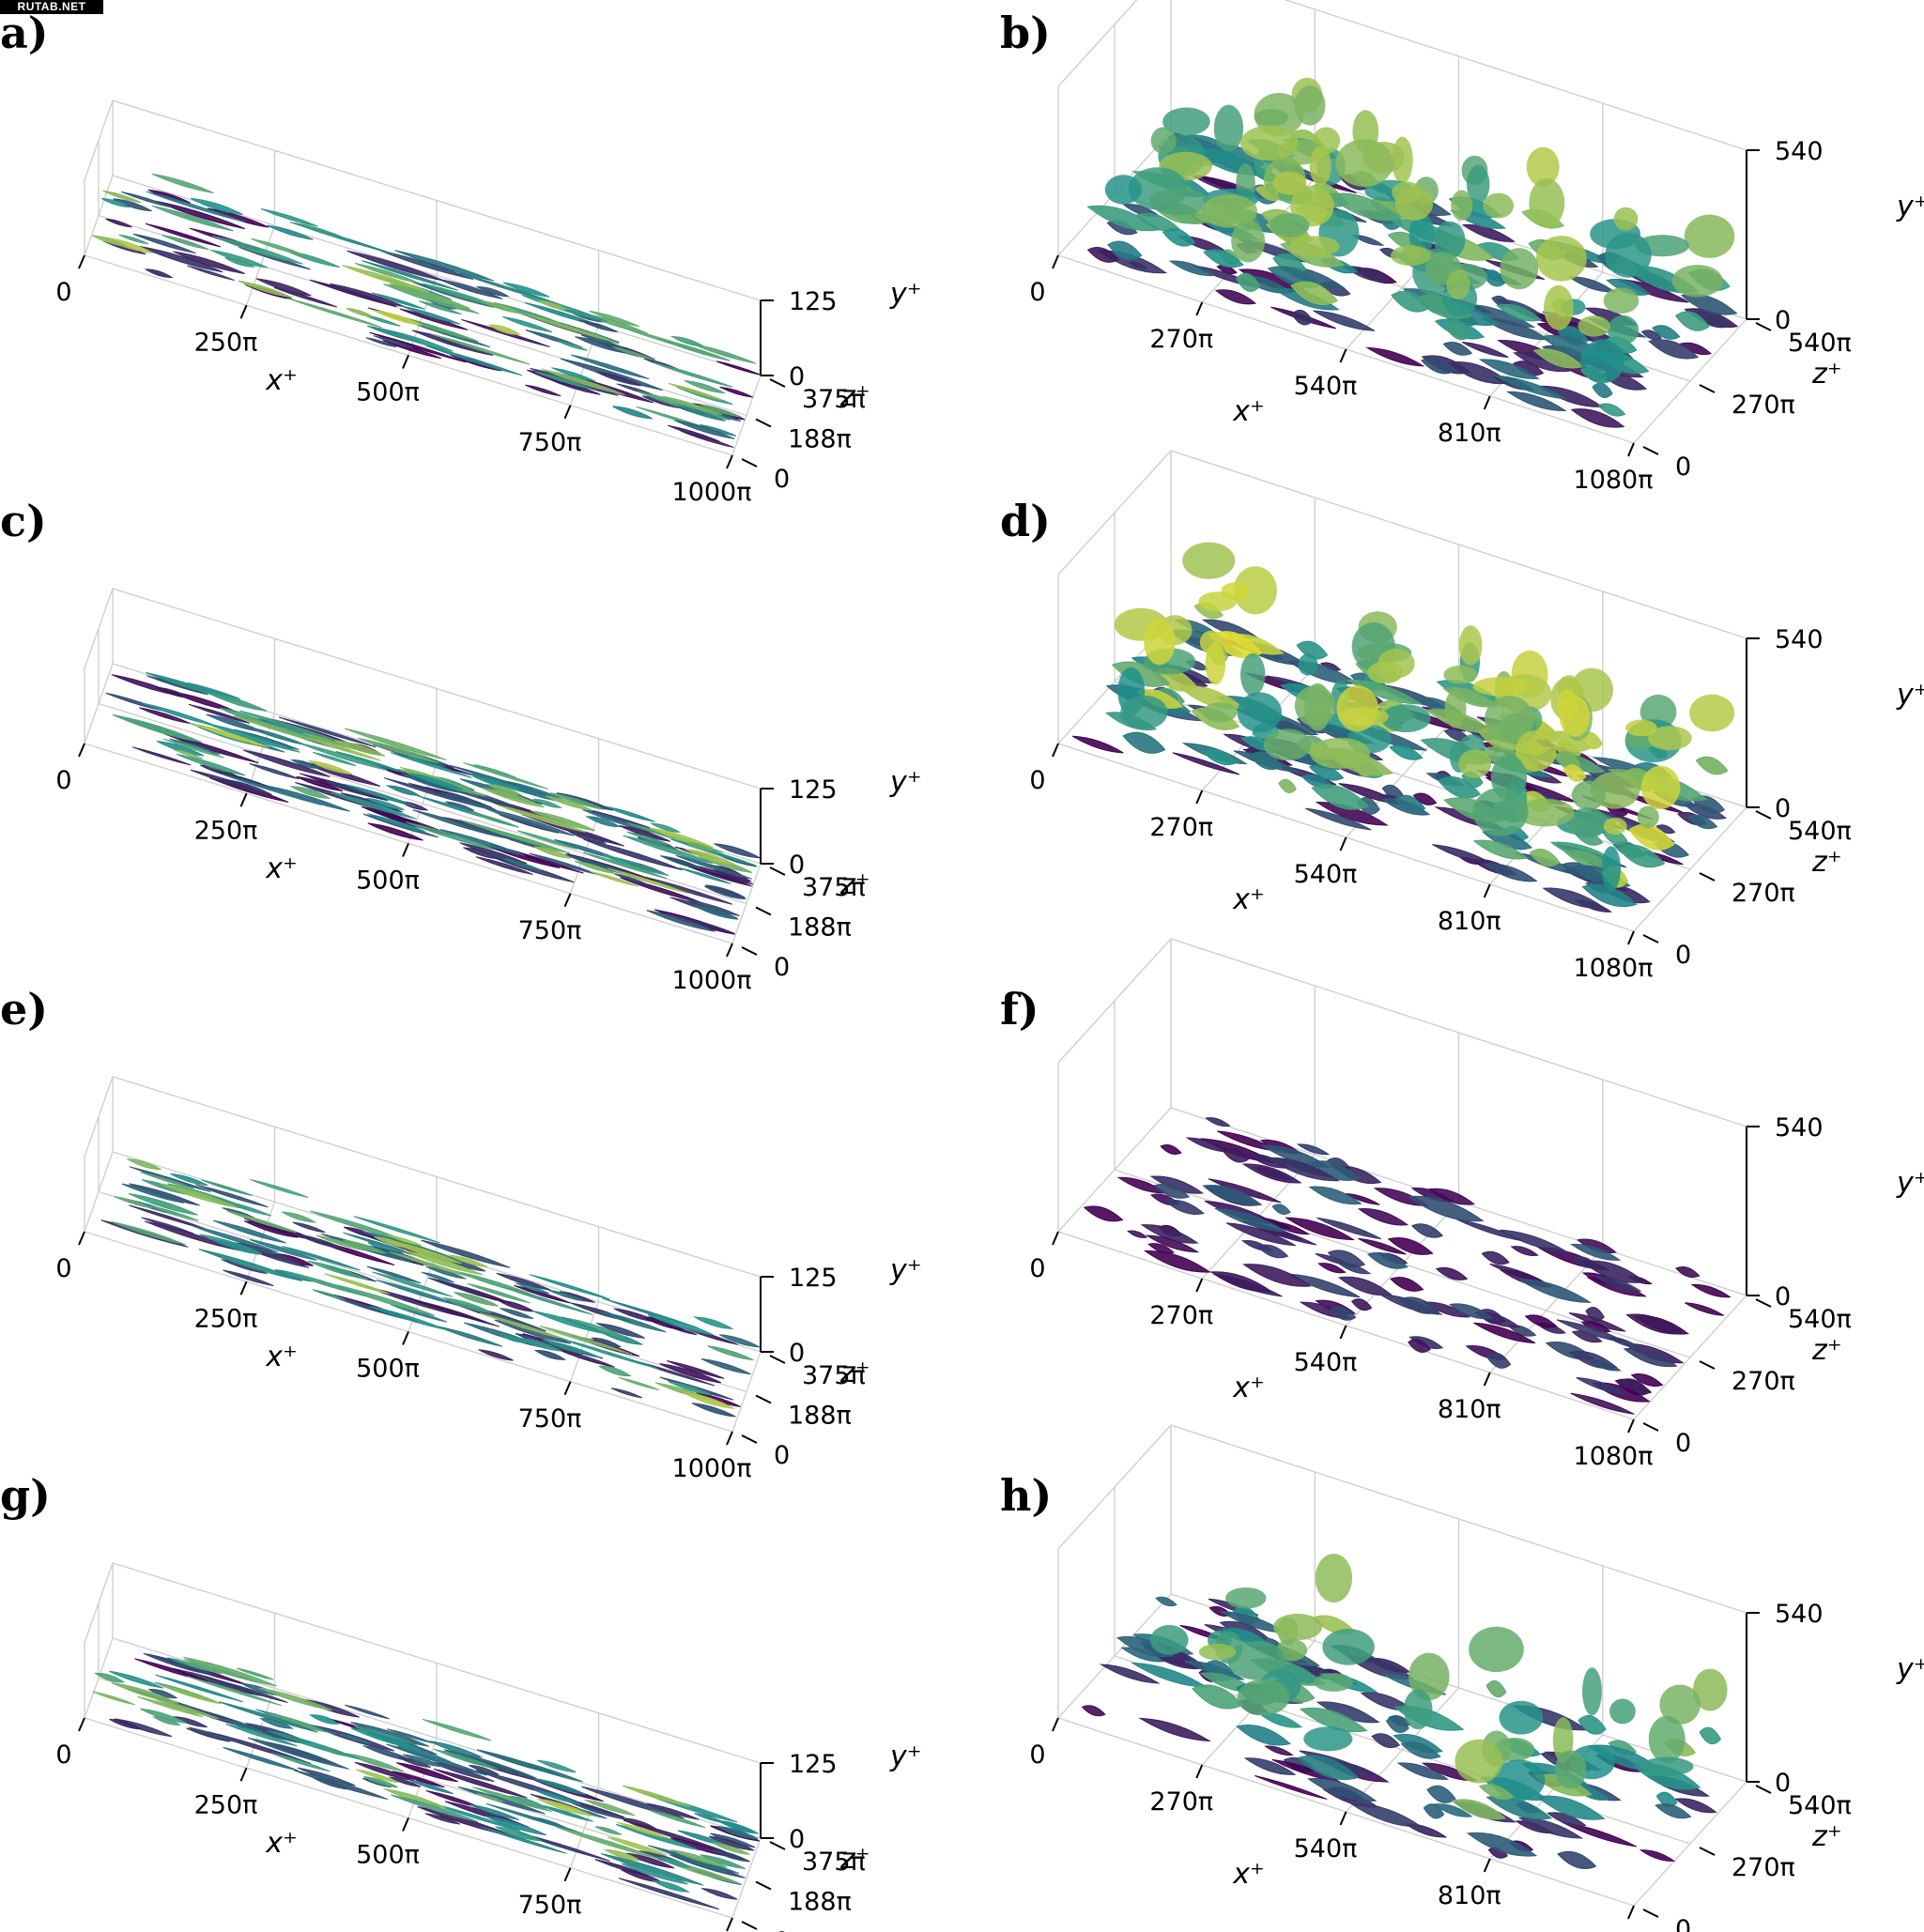 The width and height of the screenshot is (1924, 1932). Describe the element at coordinates (388, 1856) in the screenshot. I see `x-tick-label: 500π` at that location.